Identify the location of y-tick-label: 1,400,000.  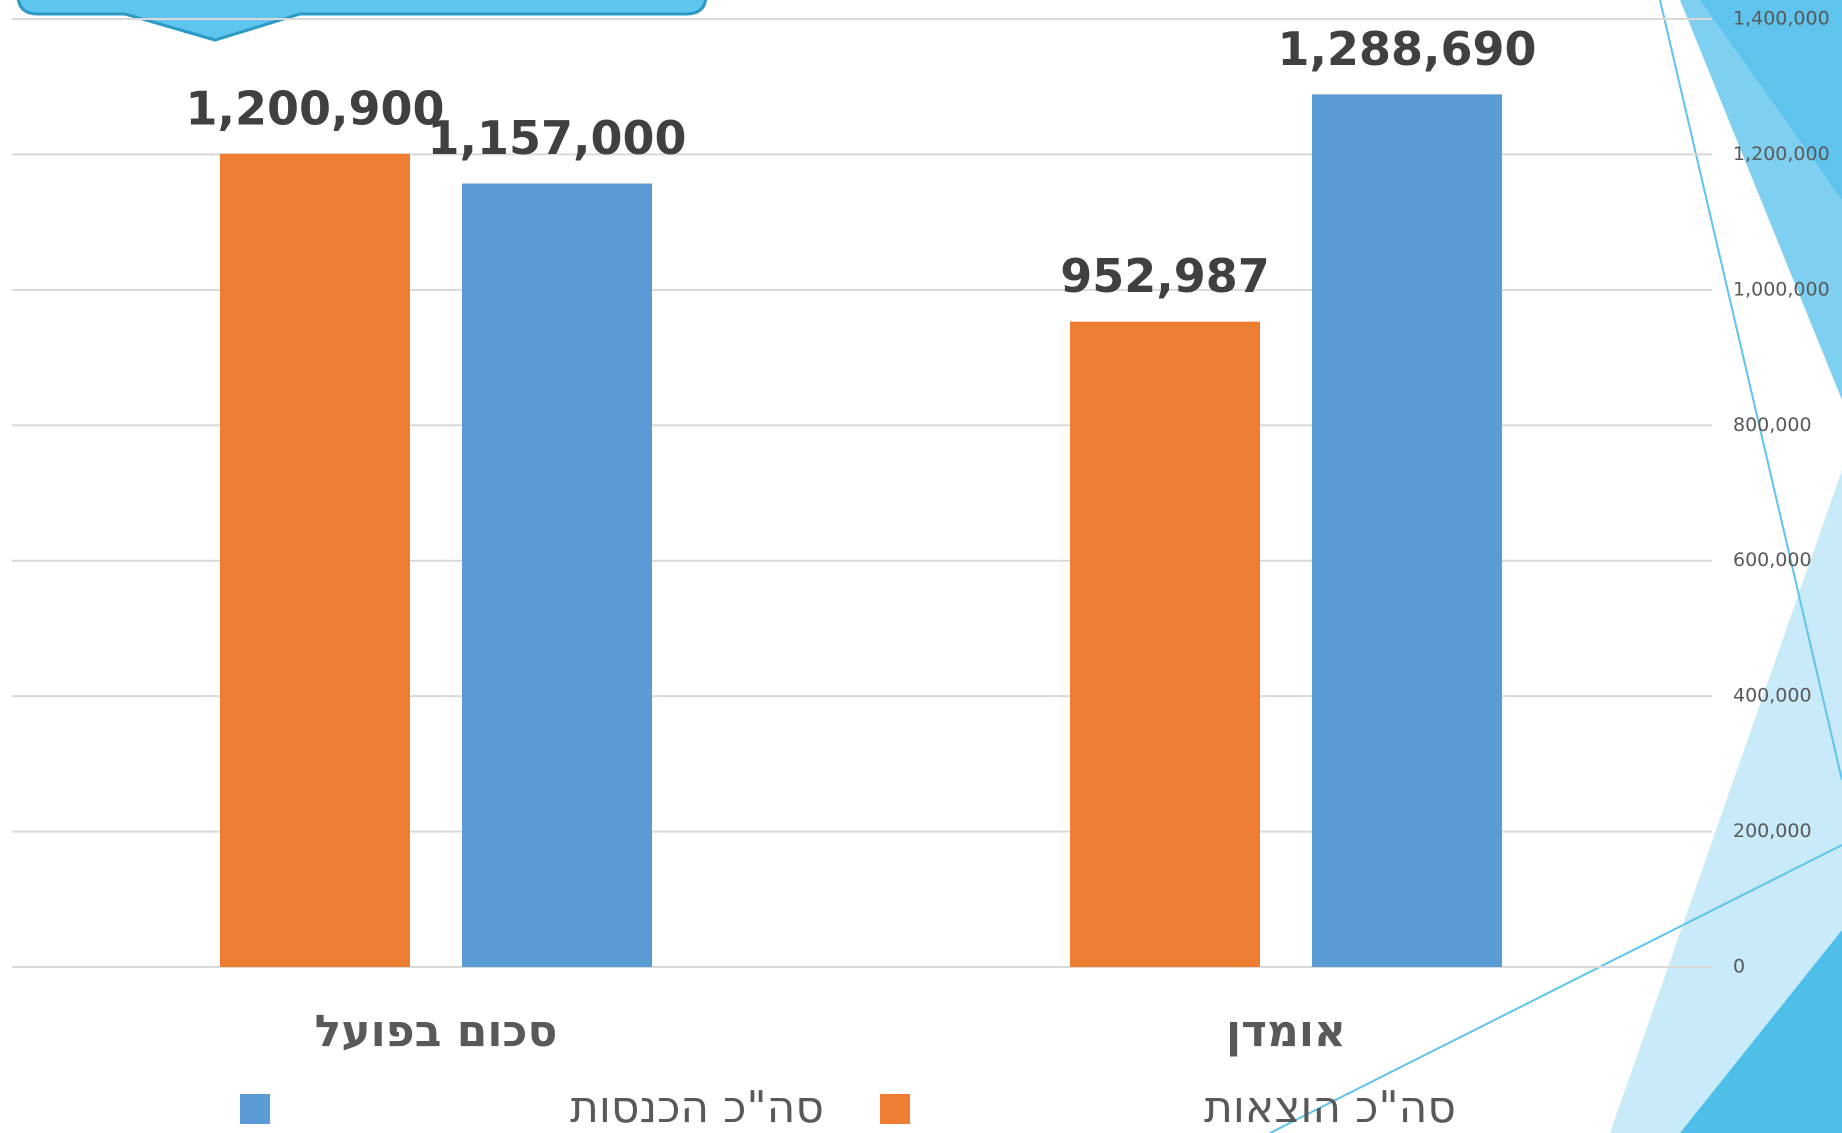
(1781, 19).